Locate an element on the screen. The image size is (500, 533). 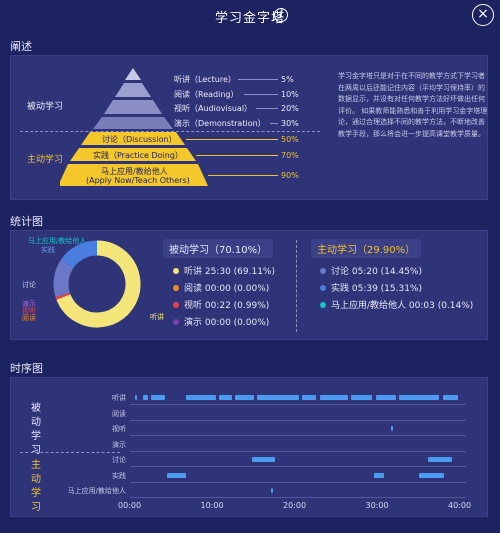
pyramid-label: 演示（Demonstration） is located at coordinates (220, 123).